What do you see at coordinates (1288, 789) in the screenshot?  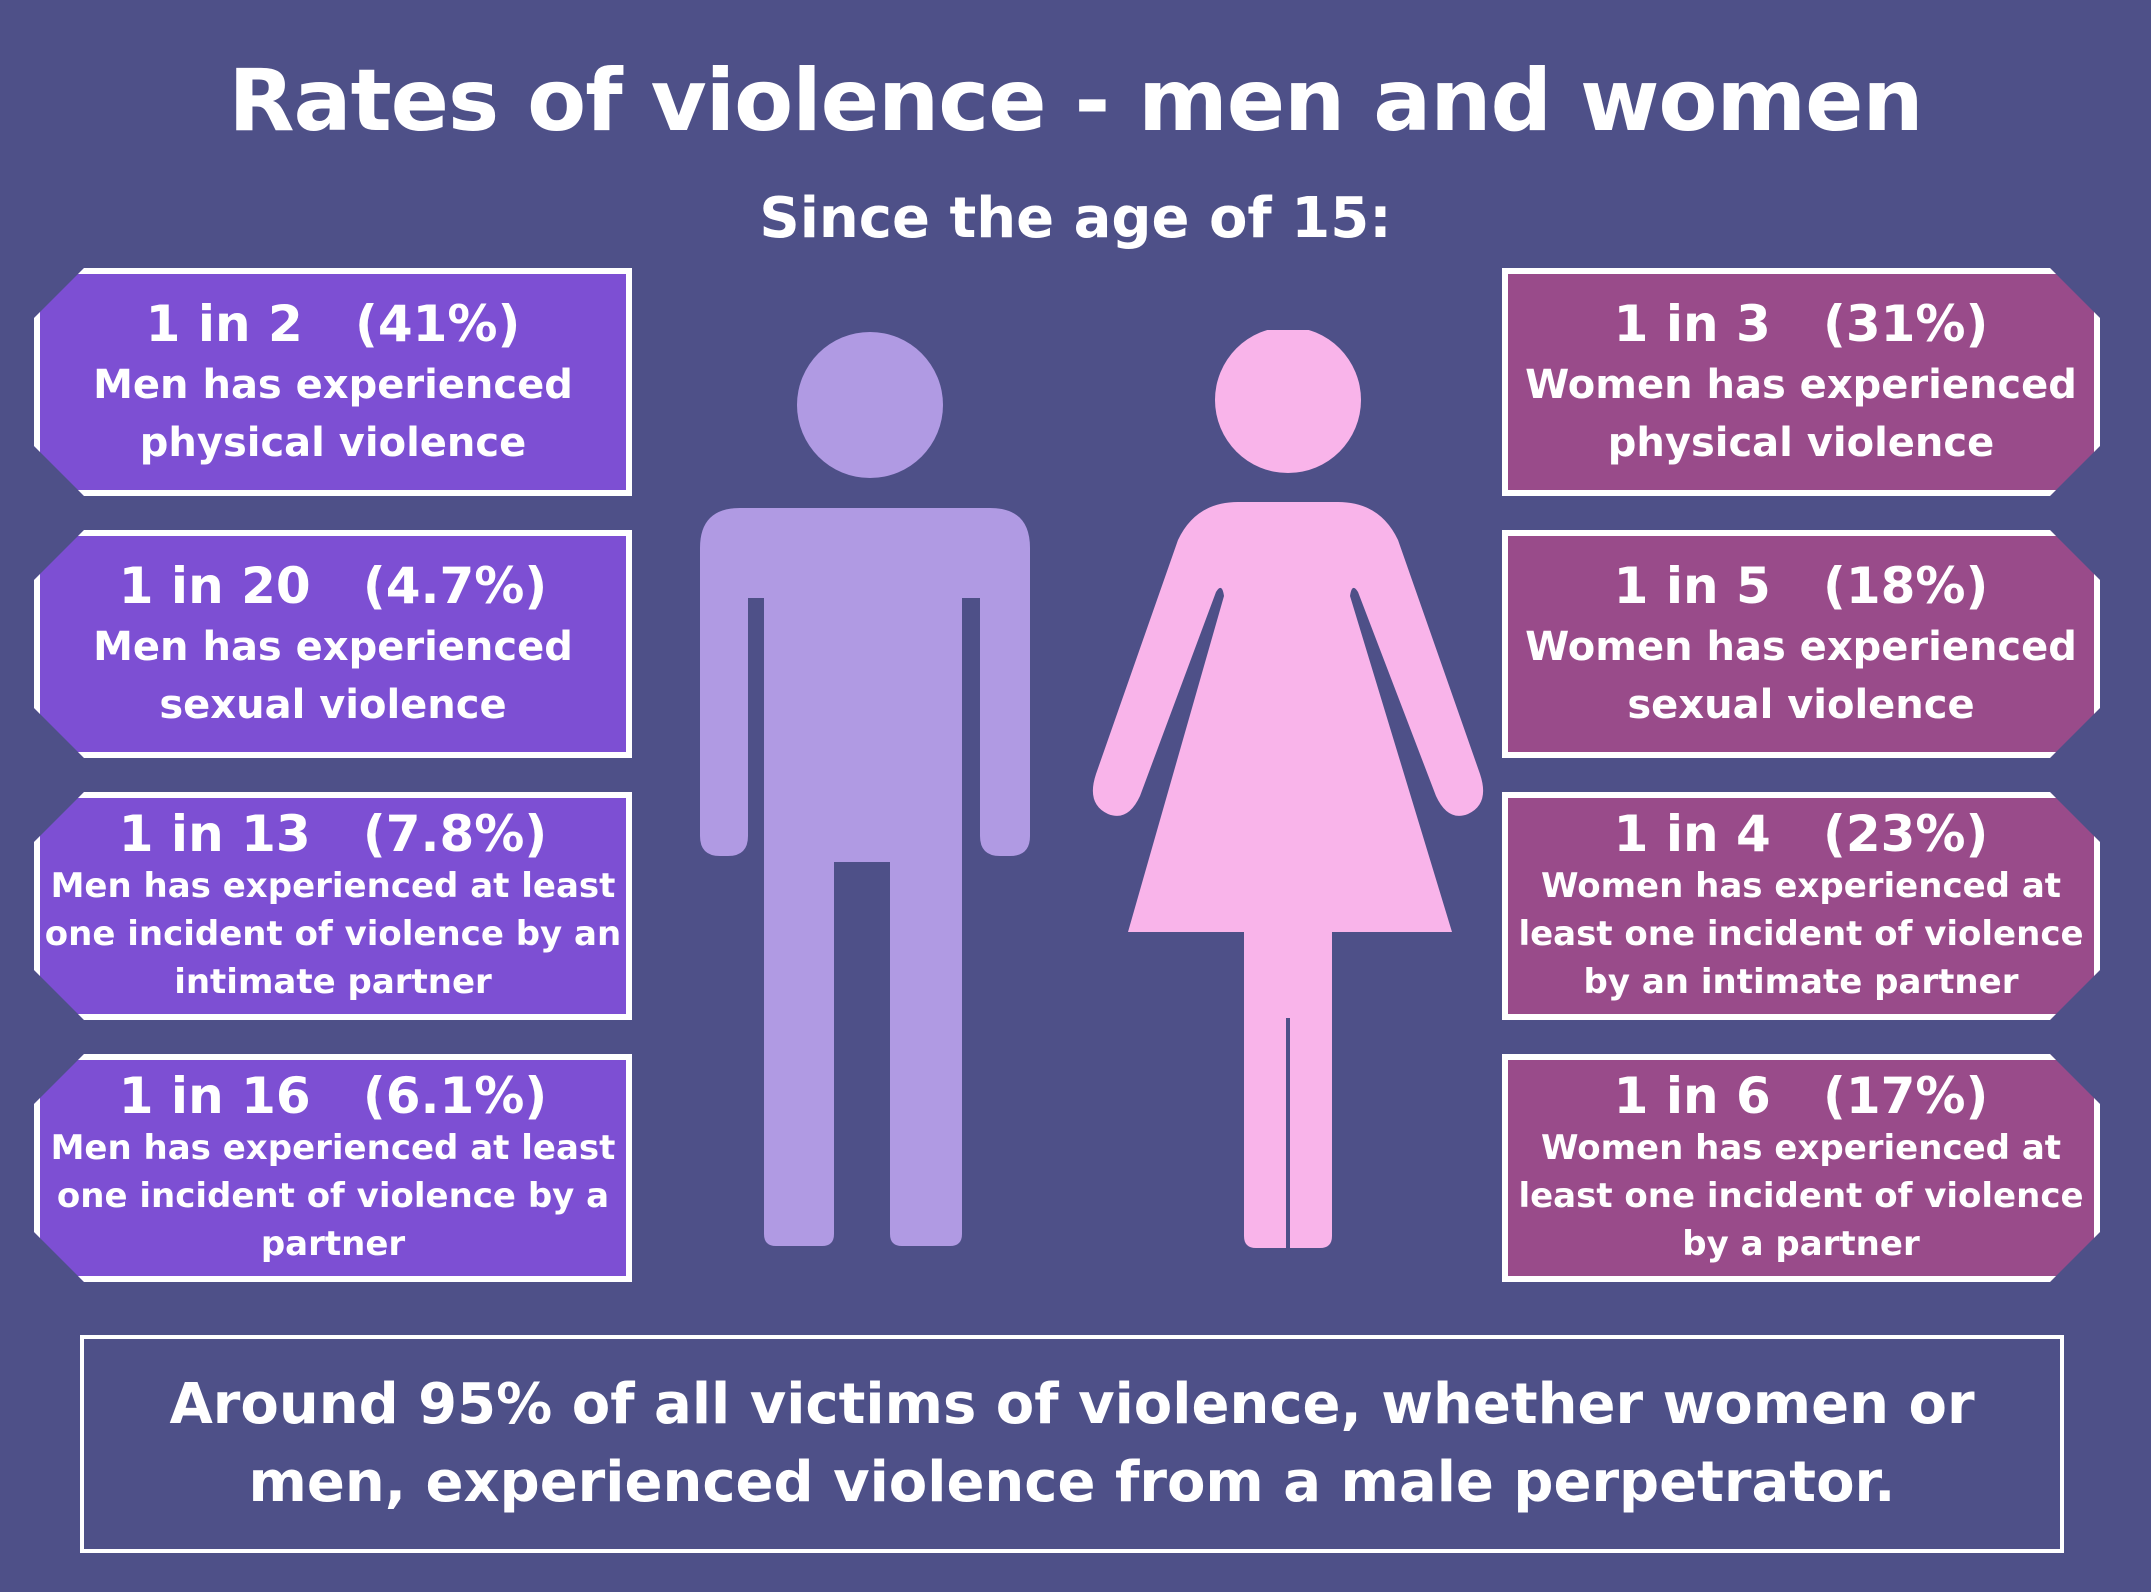 I see `woman-figure-icon` at bounding box center [1288, 789].